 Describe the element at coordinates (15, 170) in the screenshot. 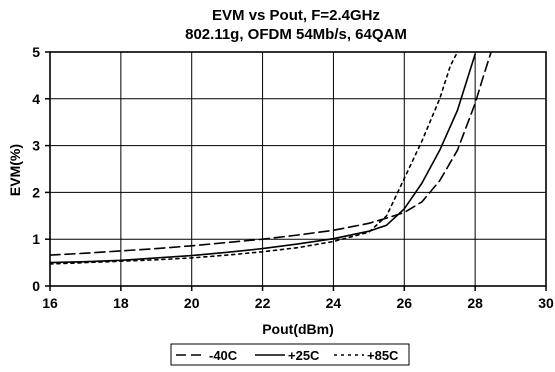

I see `y-axis-label: EVM(%)` at that location.